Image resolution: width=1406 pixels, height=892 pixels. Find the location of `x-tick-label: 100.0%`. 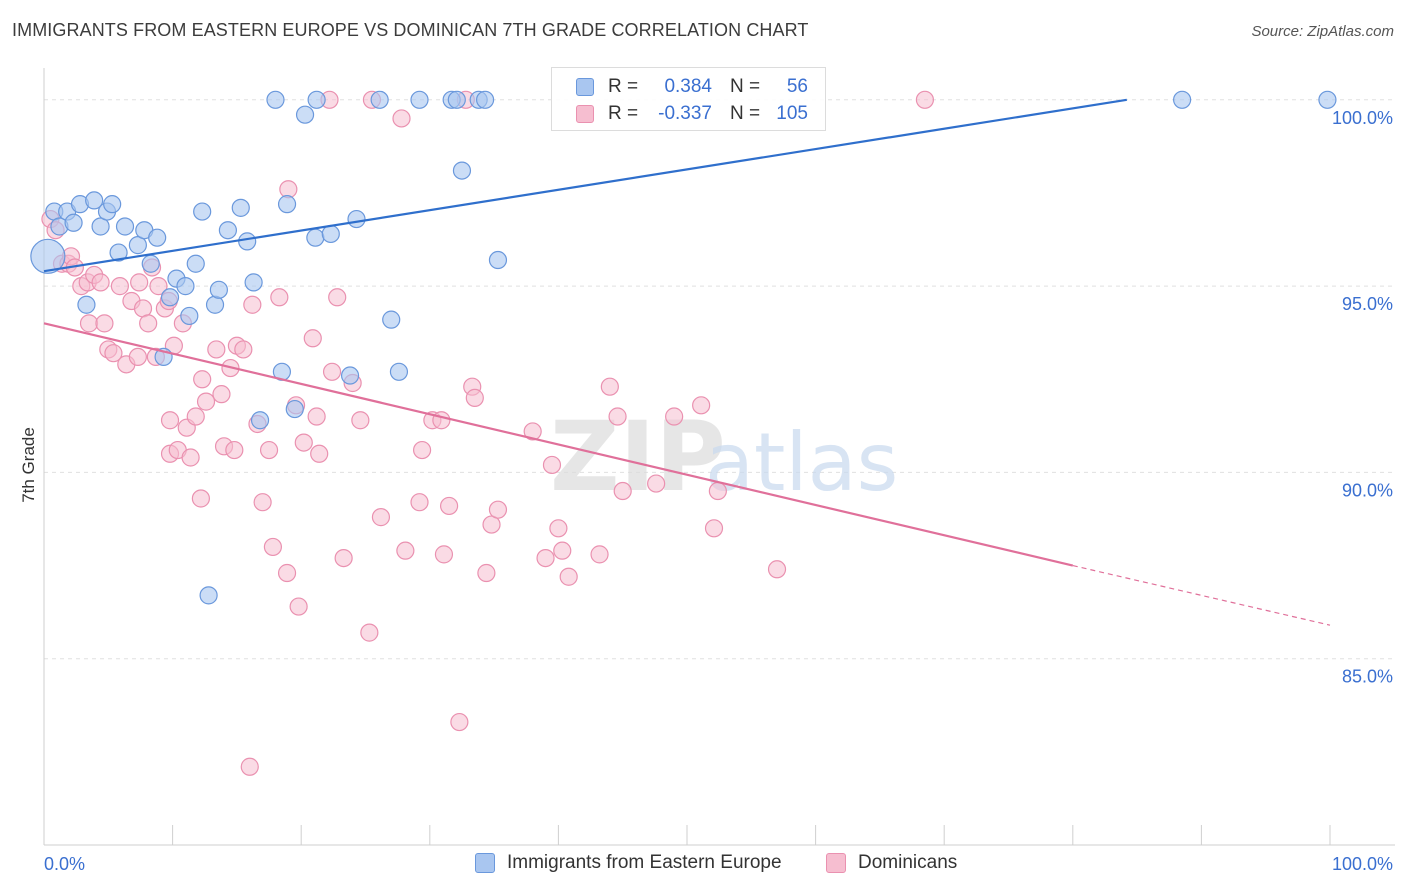

x-tick-label: 100.0% is located at coordinates (1362, 864).